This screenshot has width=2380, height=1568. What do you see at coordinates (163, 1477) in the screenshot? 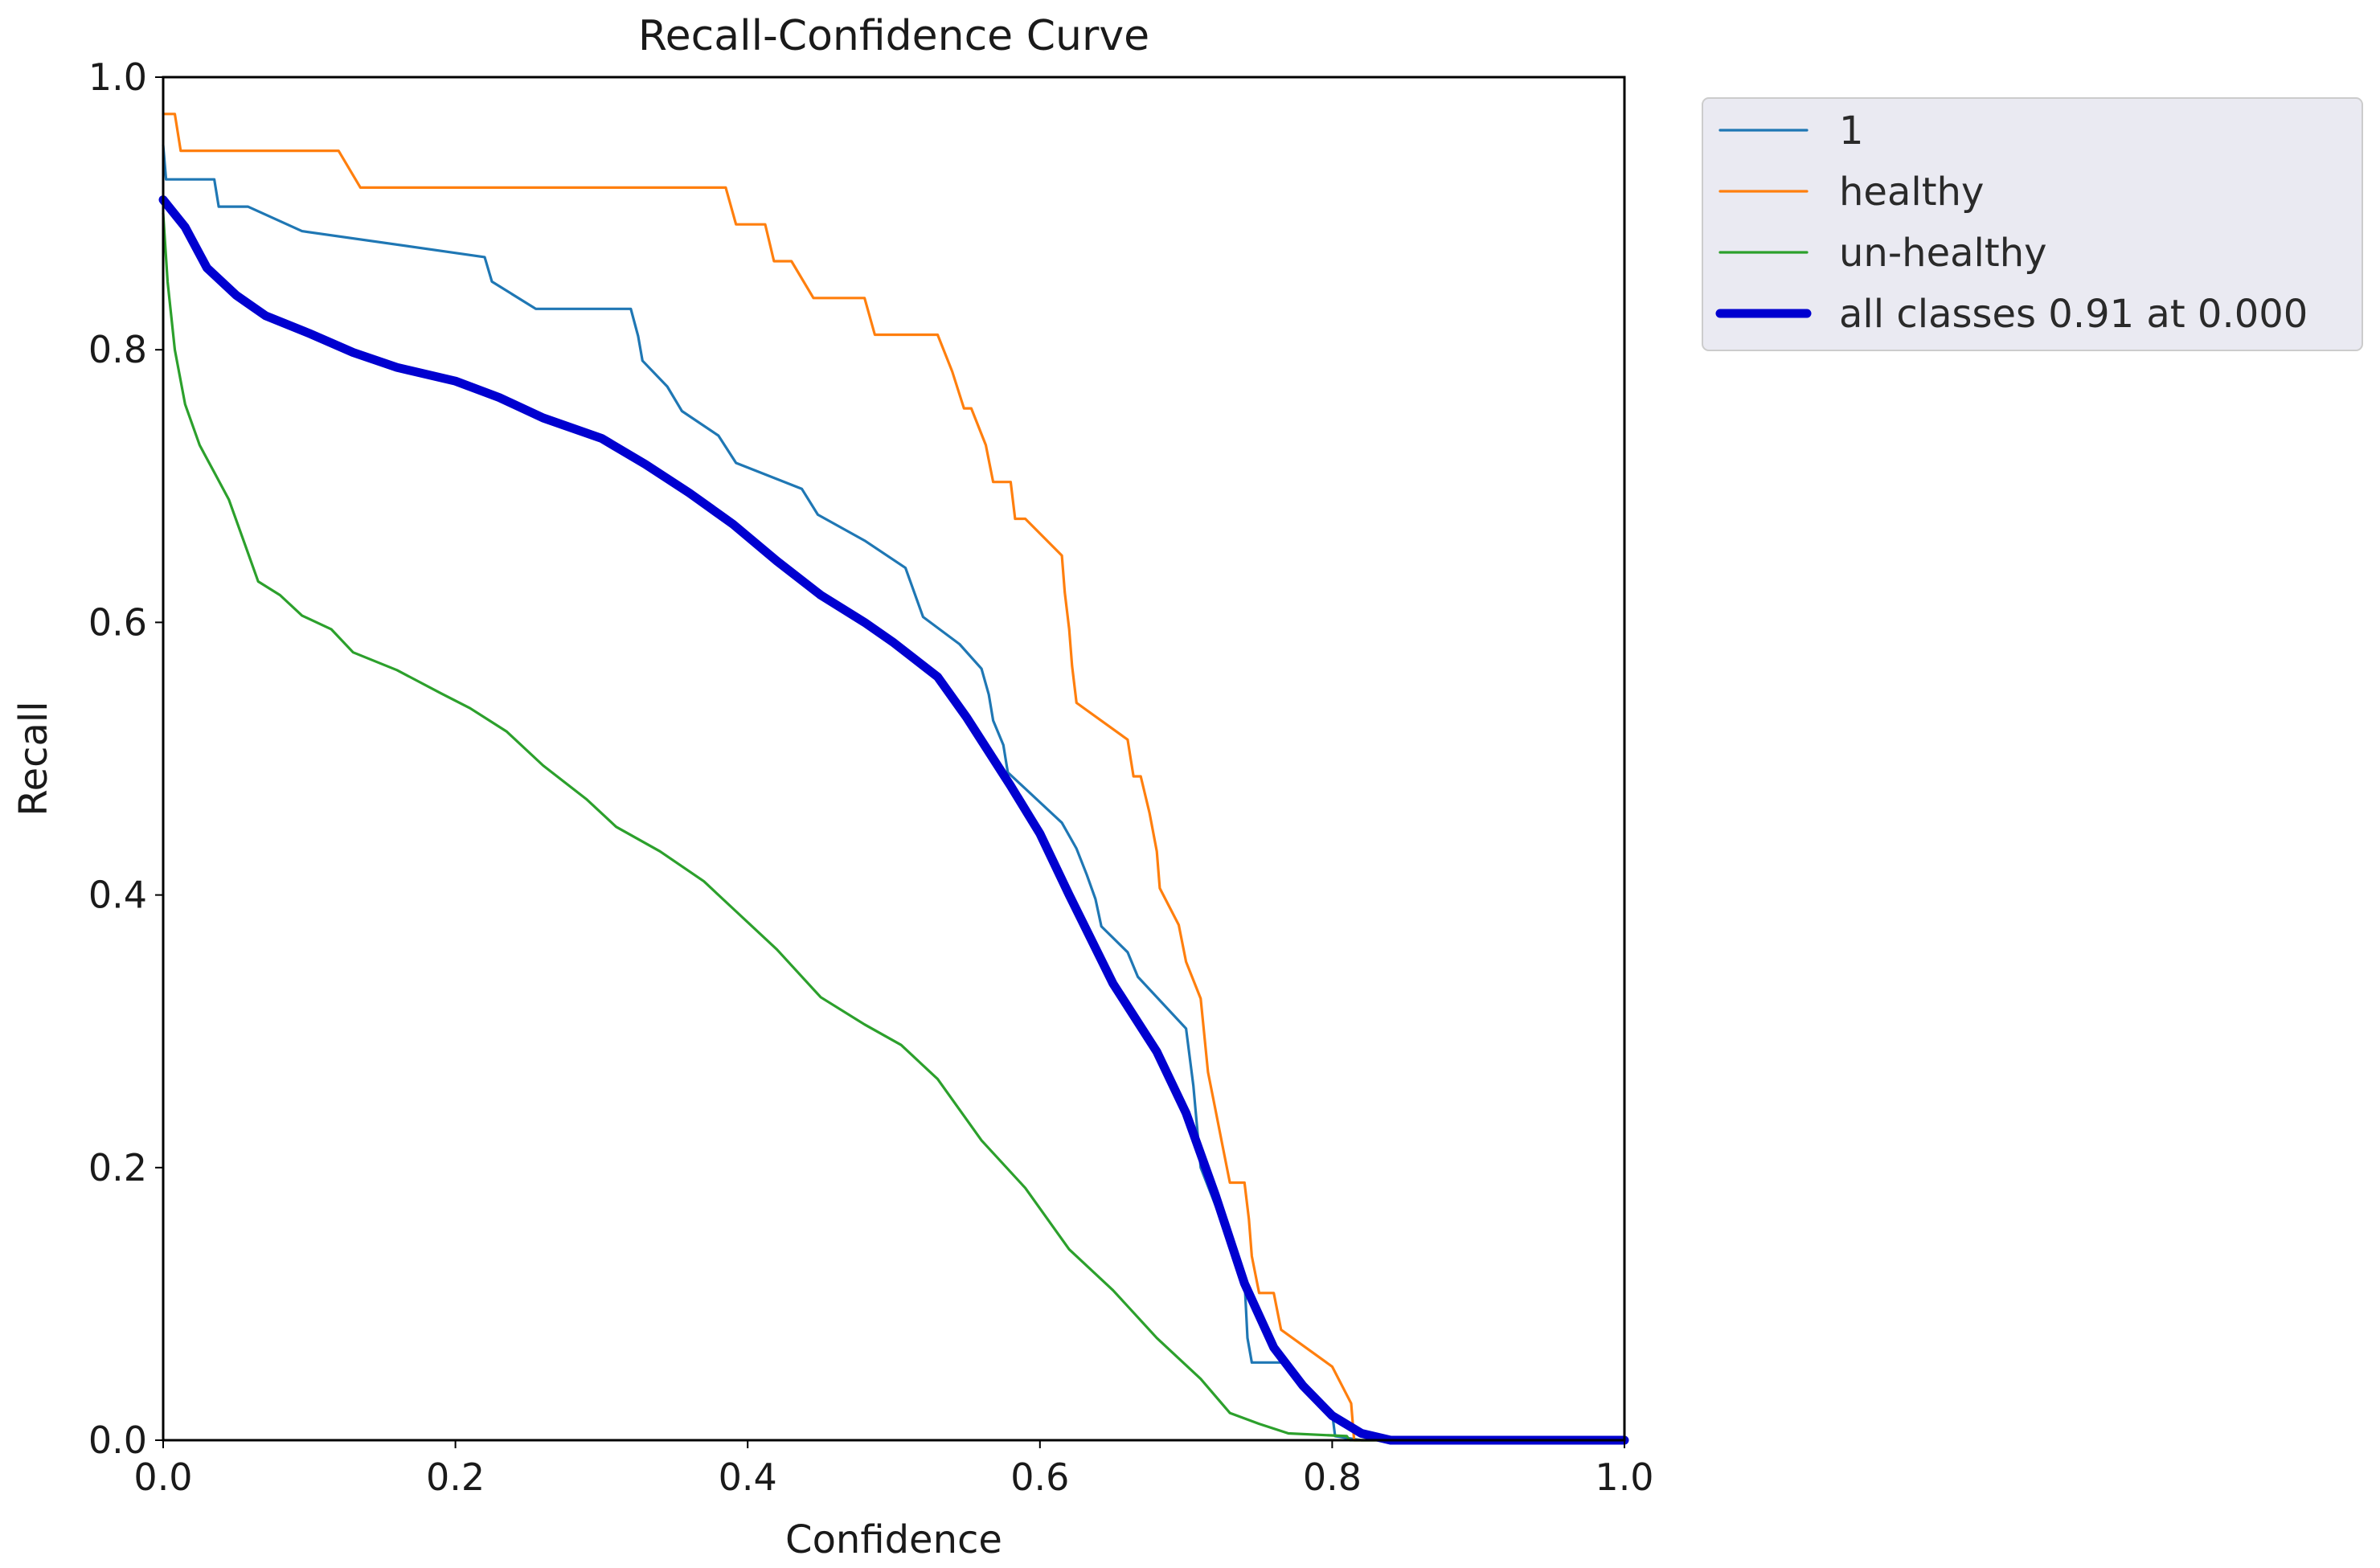
I see `x-tick-label: 0.0` at bounding box center [163, 1477].